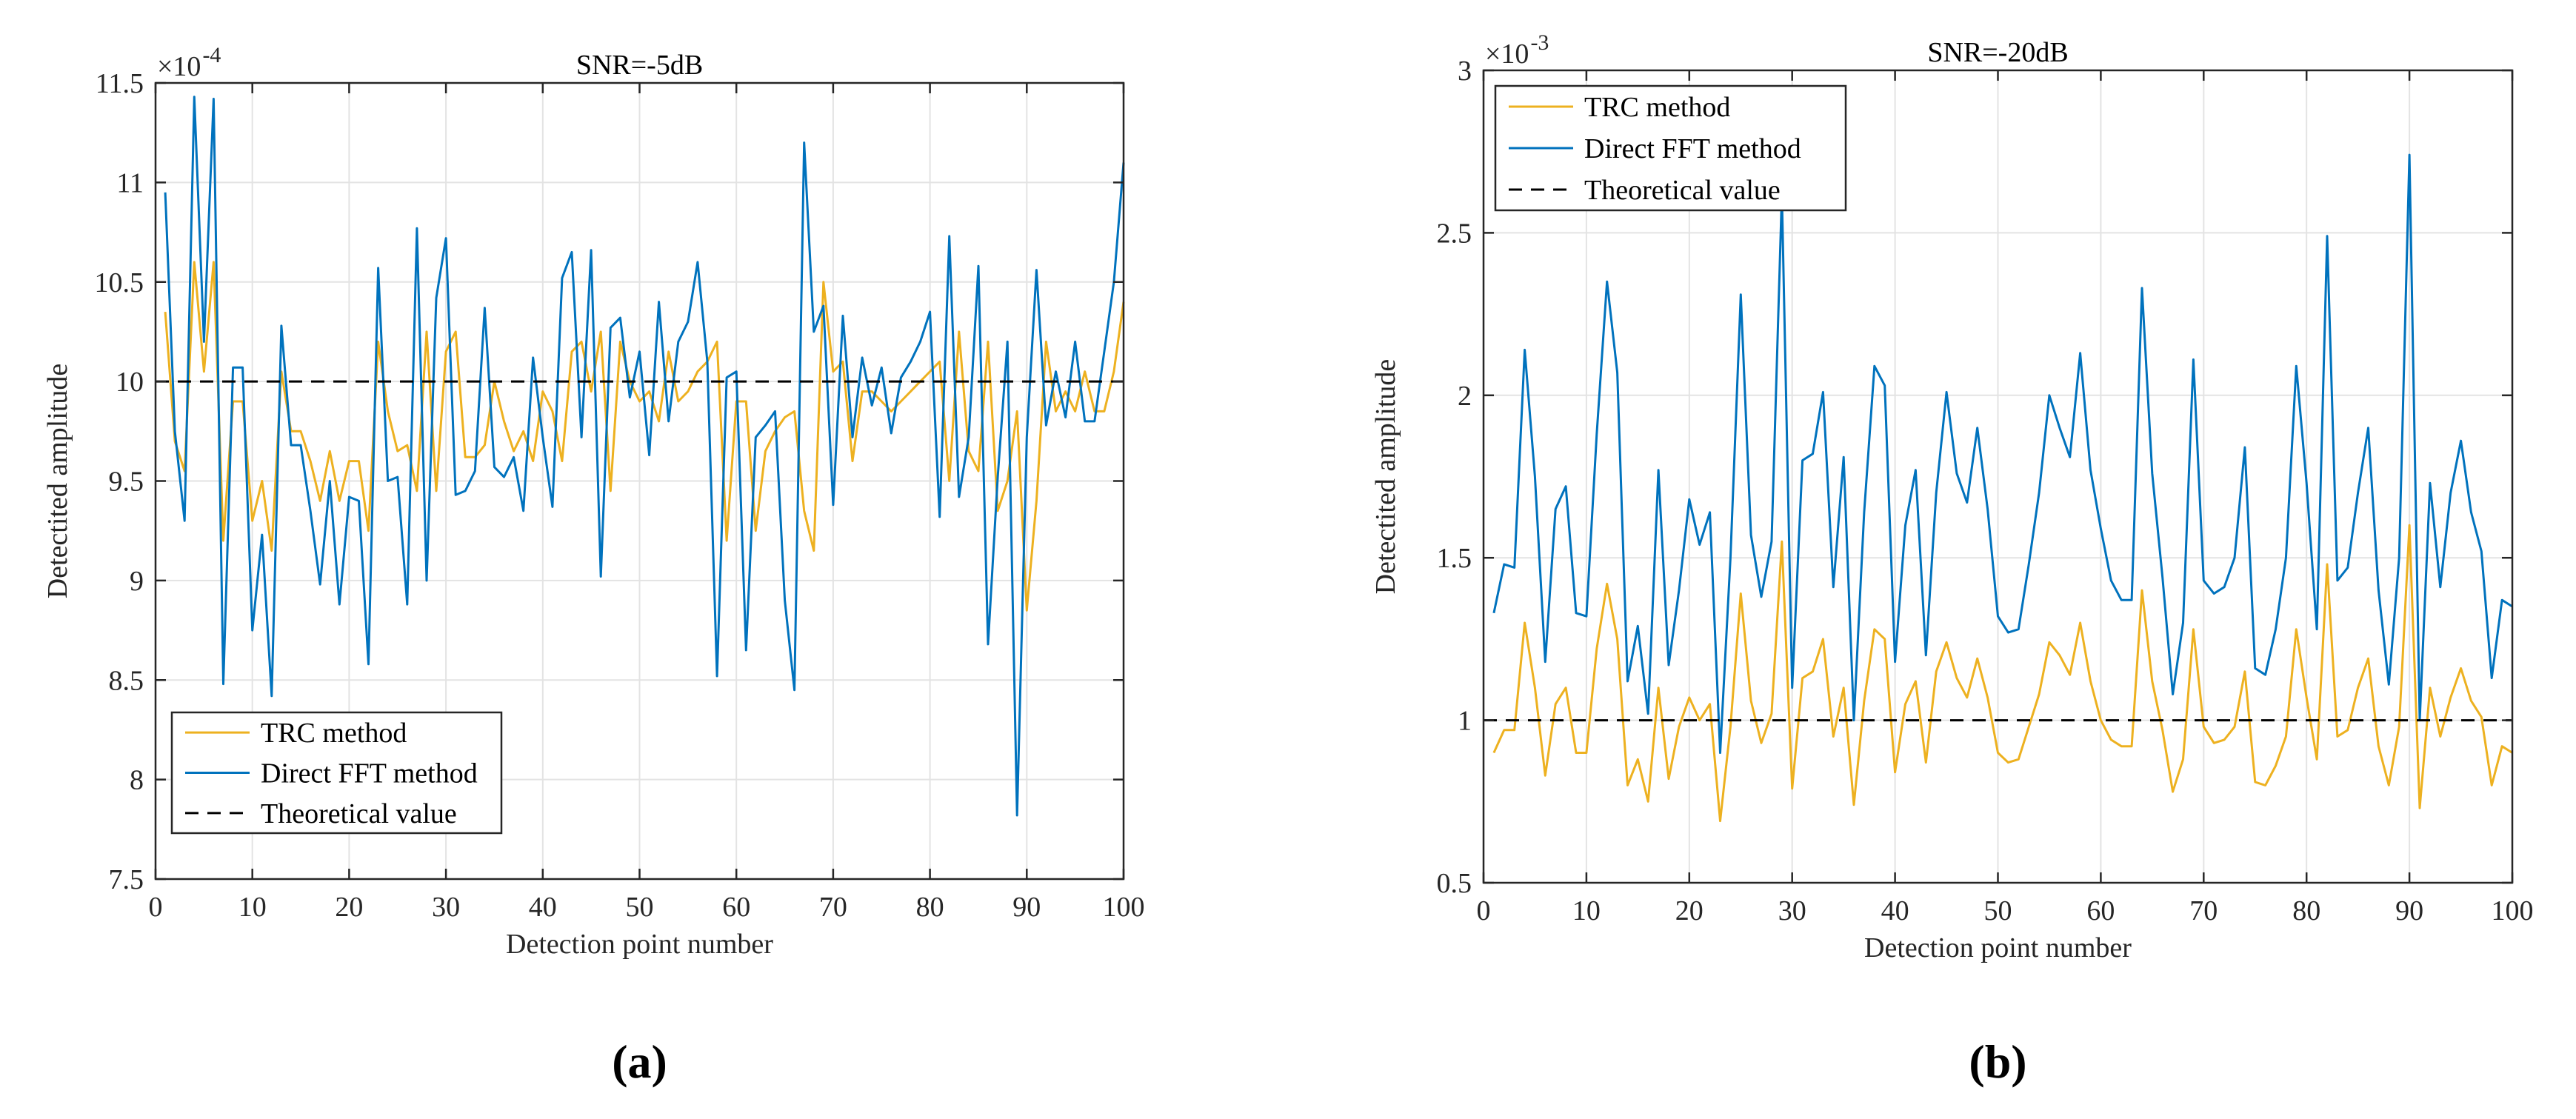  Describe the element at coordinates (1454, 234) in the screenshot. I see `y-tick-label: 2.5` at that location.